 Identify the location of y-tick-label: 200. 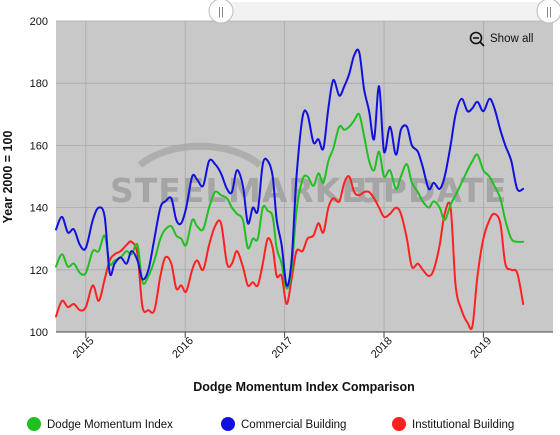
(39, 22).